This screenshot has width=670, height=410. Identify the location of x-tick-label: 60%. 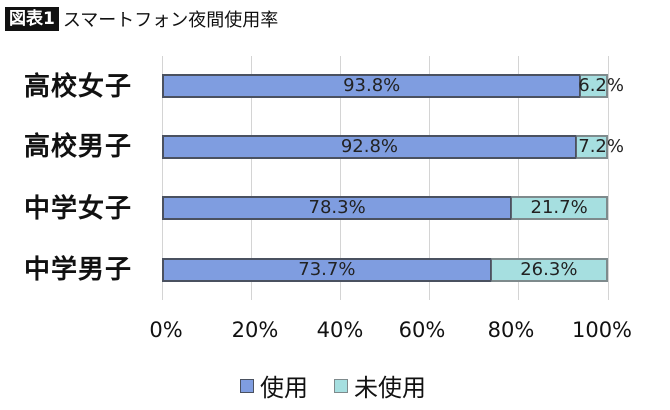
(422, 330).